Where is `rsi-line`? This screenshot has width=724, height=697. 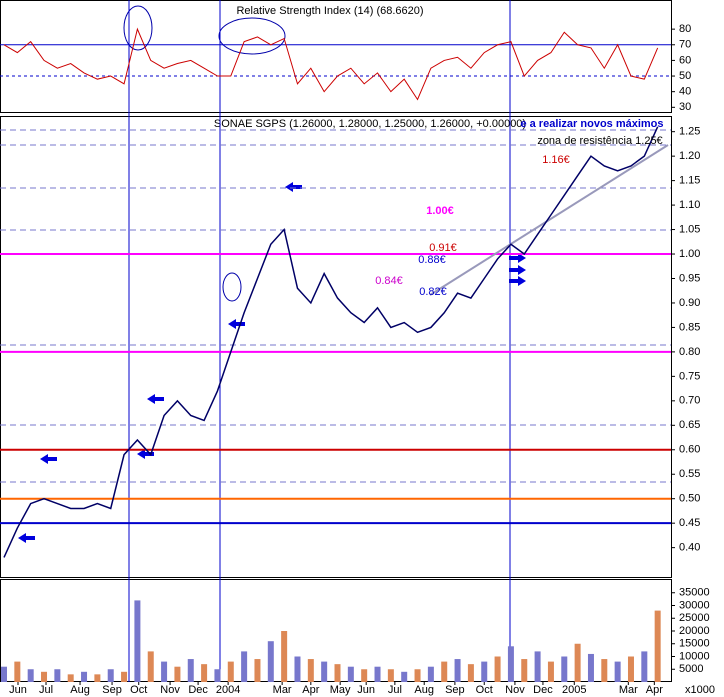
rsi-line is located at coordinates (331, 64).